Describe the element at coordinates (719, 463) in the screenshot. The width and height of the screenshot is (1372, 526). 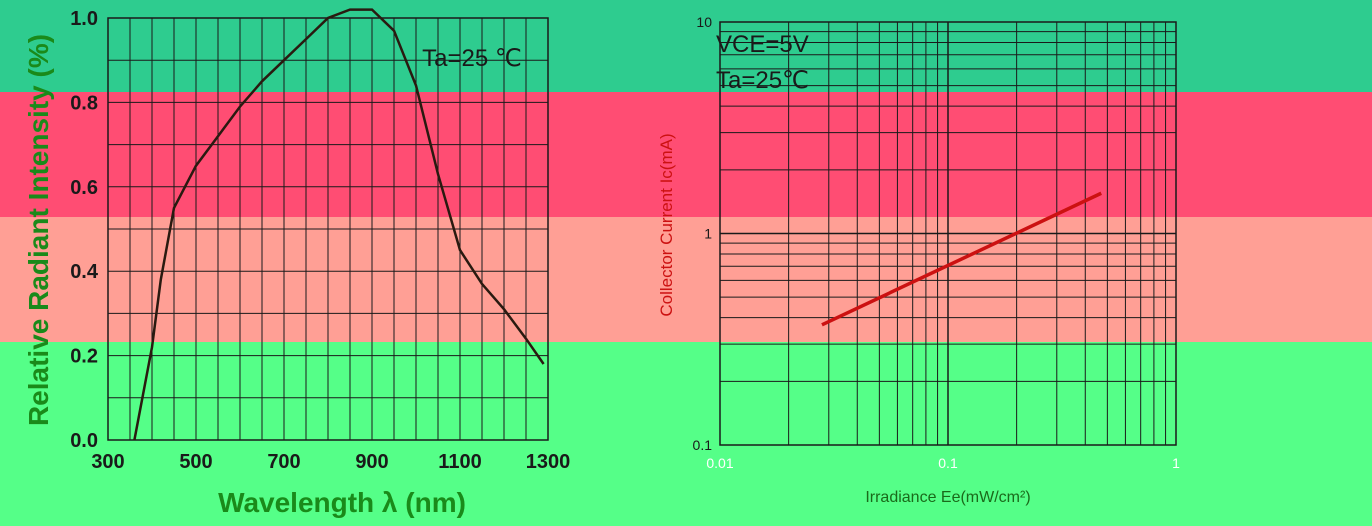
I see `chart2-x-tick-label: 0.01` at that location.